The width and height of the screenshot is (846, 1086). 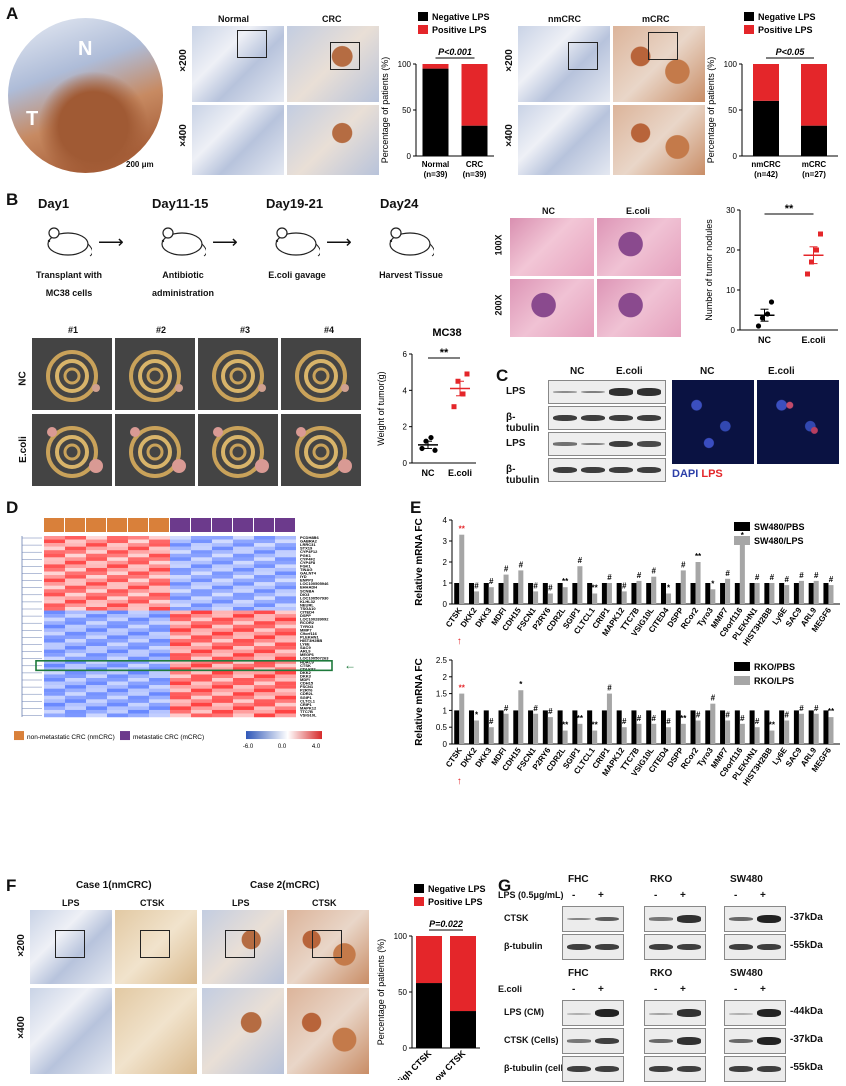 I want to click on cell-line-label: FHC, so click(x=578, y=879).